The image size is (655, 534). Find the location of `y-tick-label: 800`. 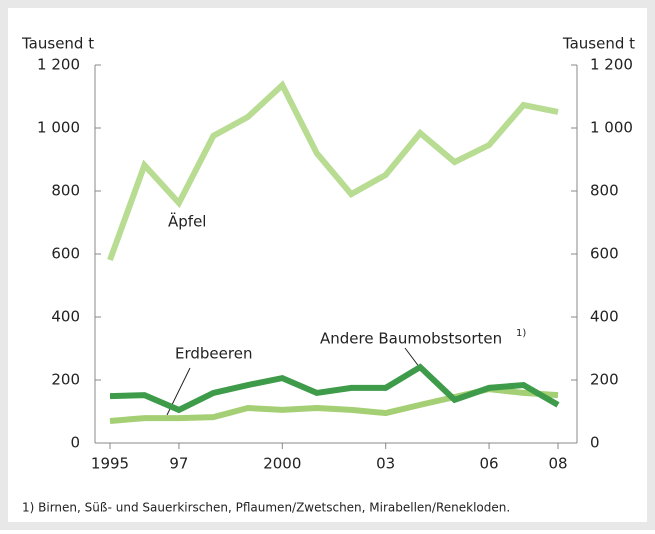

y-tick-label: 800 is located at coordinates (65, 191).